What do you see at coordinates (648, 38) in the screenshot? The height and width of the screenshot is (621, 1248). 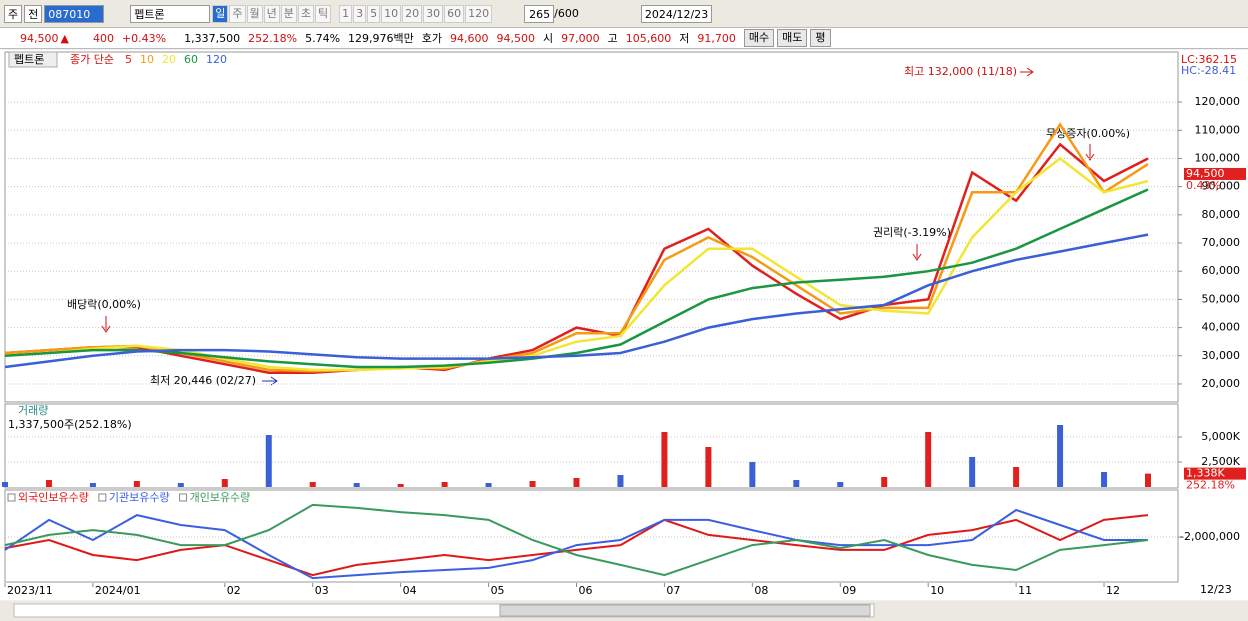 I see `high: 105,600` at bounding box center [648, 38].